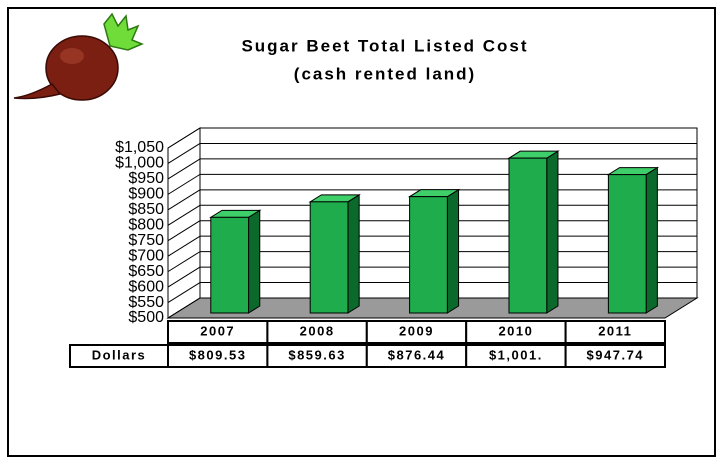 Image resolution: width=723 pixels, height=464 pixels. I want to click on y-tick-label: $900, so click(146, 194).